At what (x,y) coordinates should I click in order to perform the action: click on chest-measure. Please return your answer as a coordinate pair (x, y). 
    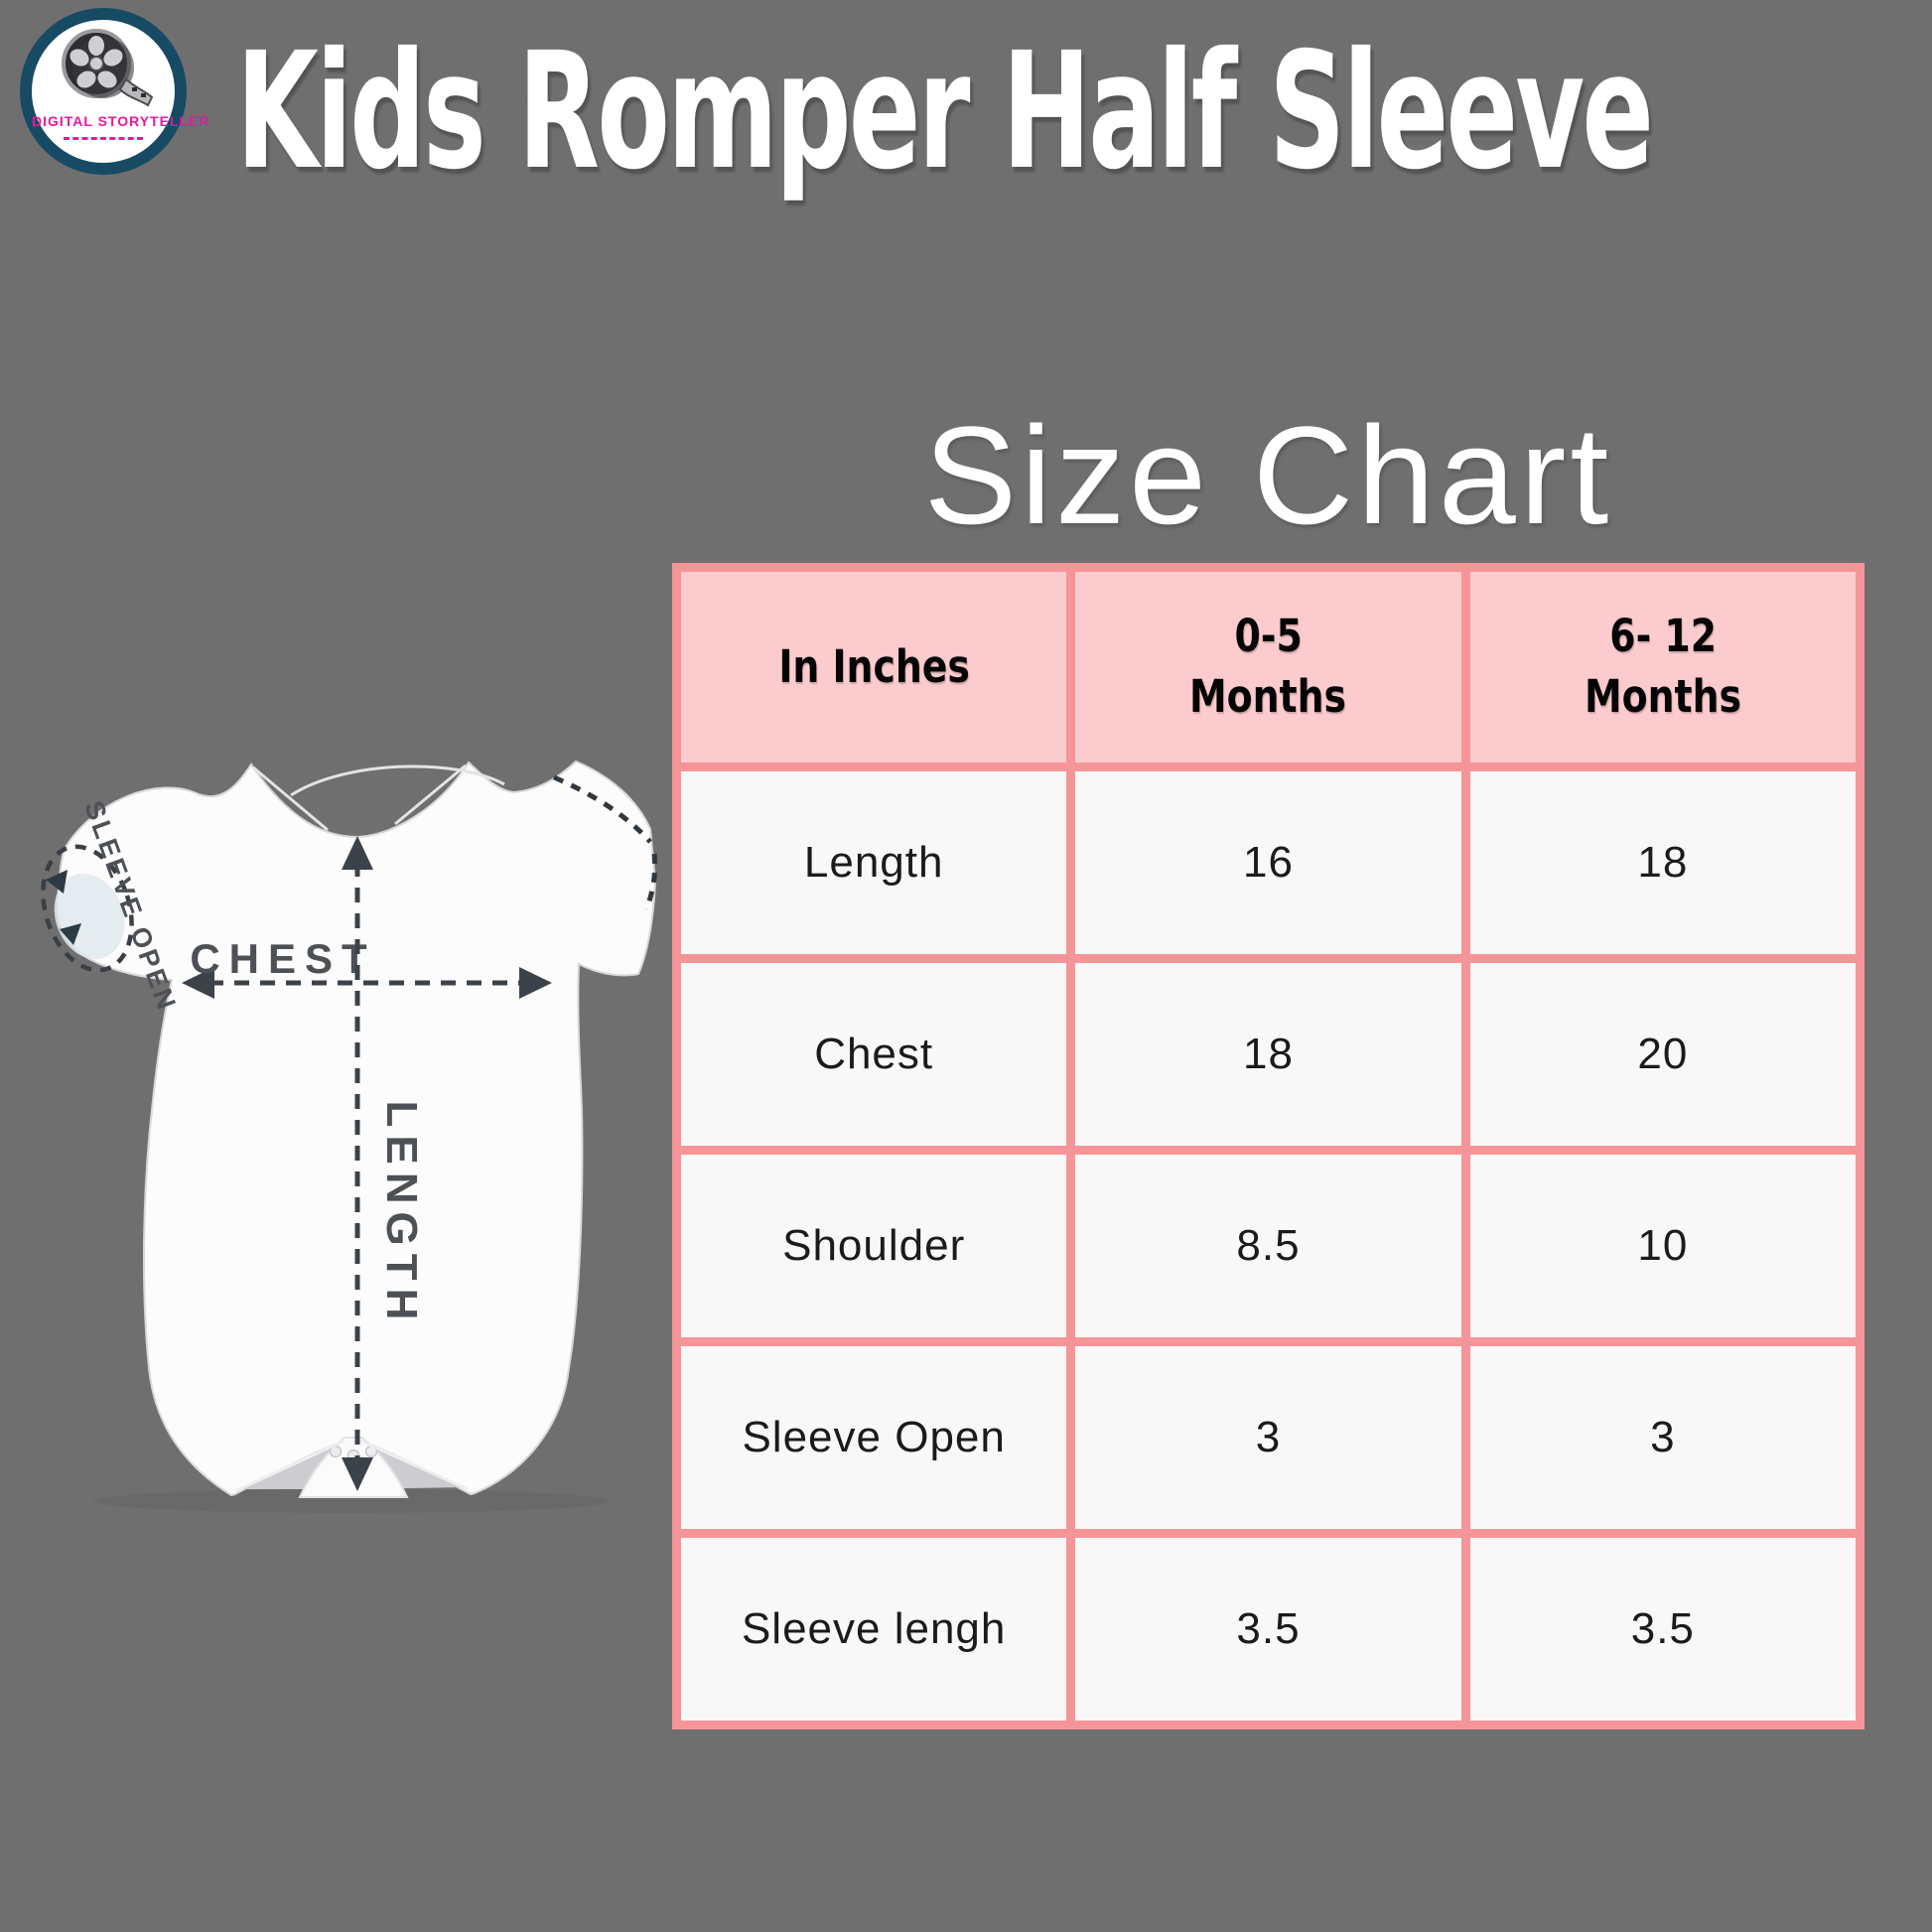
    Looking at the image, I should click on (367, 983).